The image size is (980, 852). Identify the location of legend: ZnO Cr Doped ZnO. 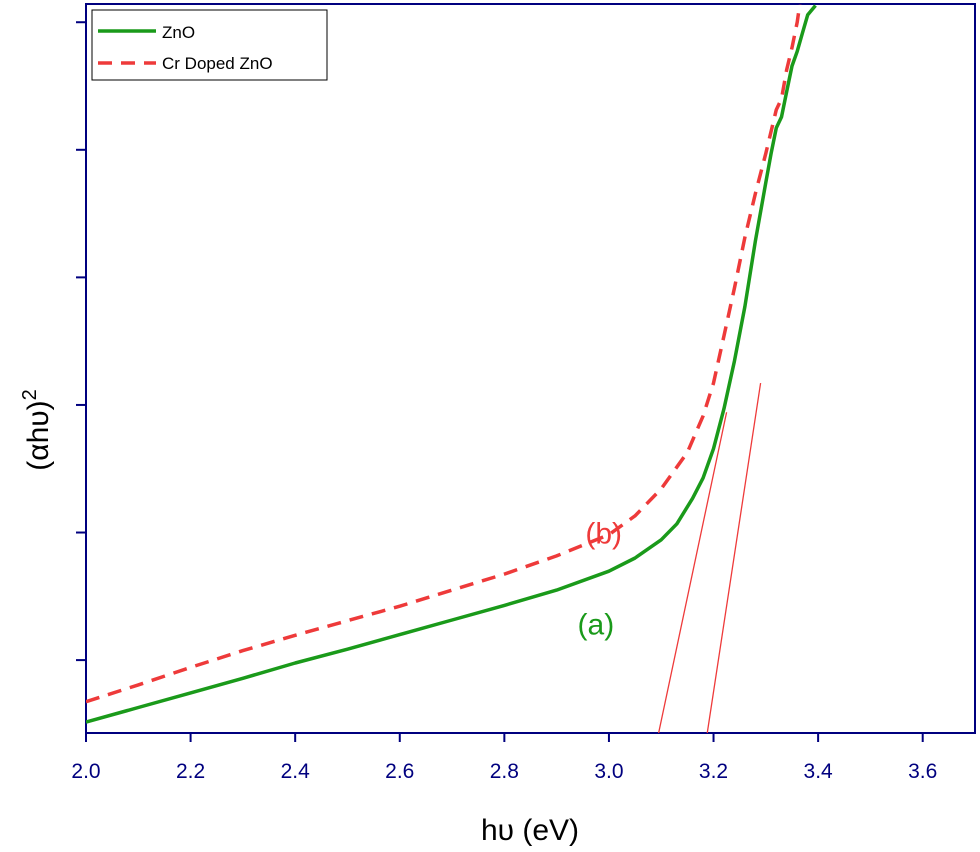
(209, 45).